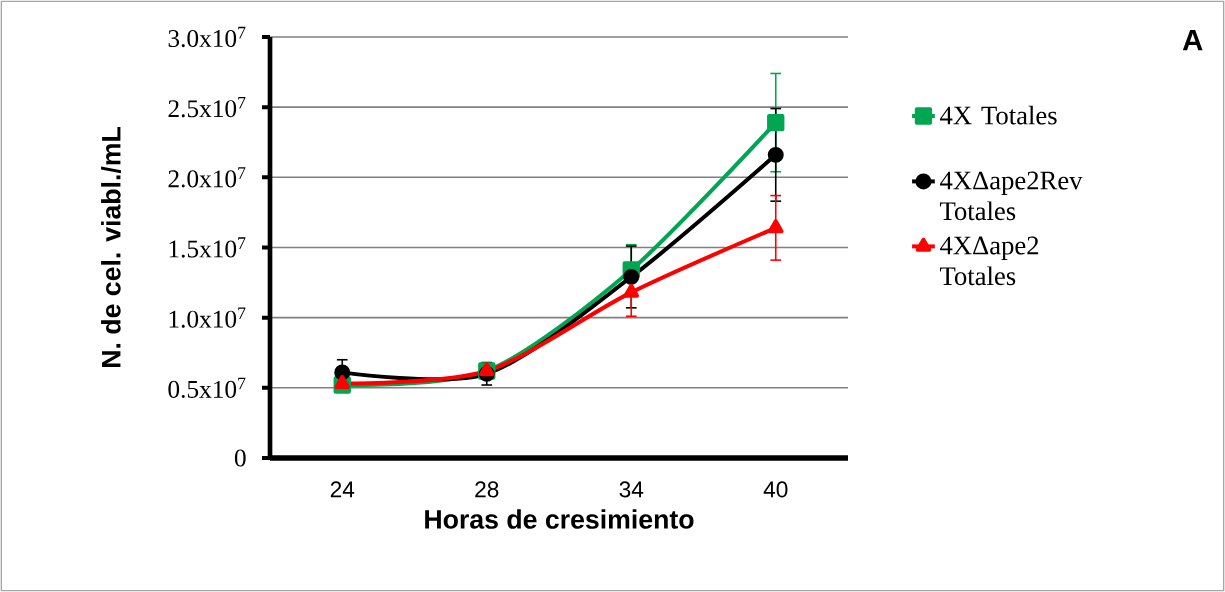 The height and width of the screenshot is (592, 1225). I want to click on x-tick-label: 34, so click(631, 489).